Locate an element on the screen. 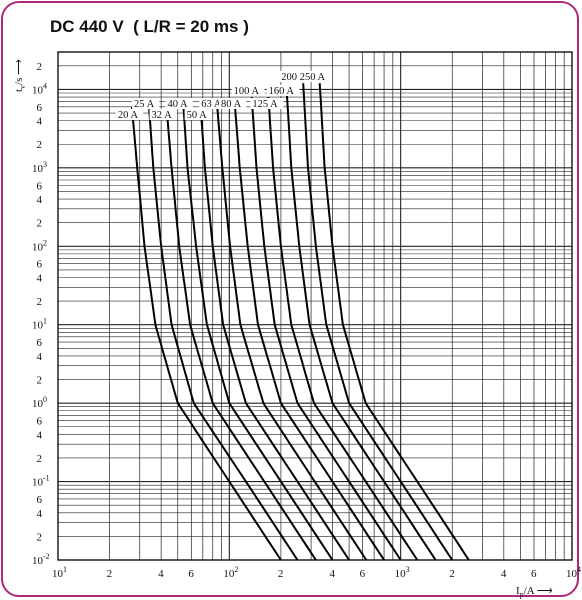 This screenshot has height=600, width=582. x-tick-label: 10¹ is located at coordinates (59, 572).